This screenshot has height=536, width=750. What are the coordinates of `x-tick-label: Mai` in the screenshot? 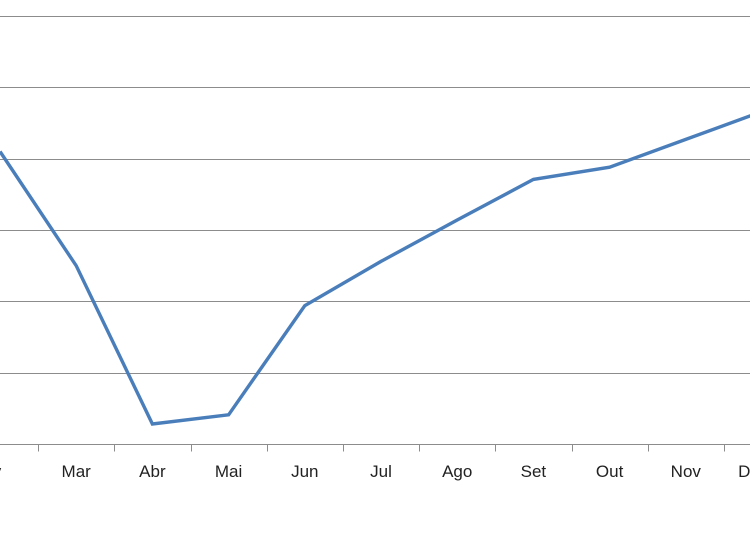 It's located at (228, 471).